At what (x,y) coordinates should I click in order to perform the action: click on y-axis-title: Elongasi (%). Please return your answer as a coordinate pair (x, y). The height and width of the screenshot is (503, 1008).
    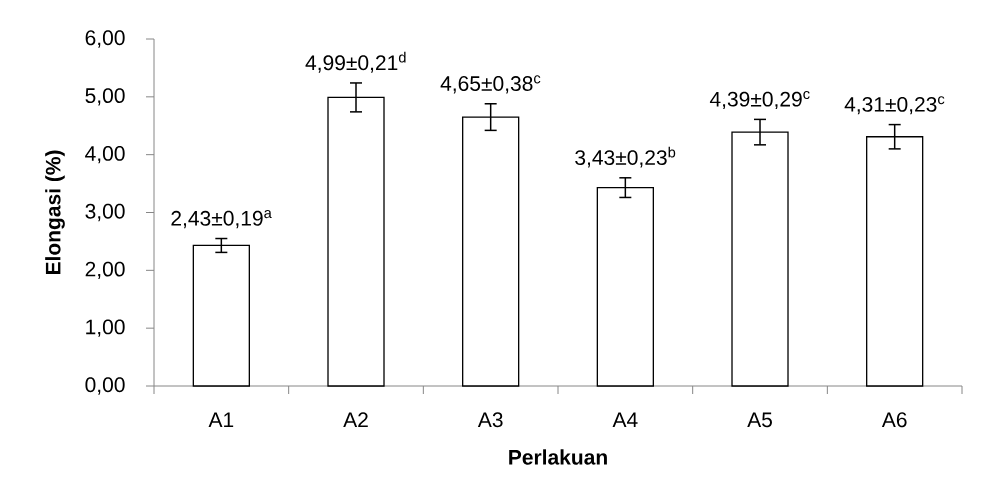
    Looking at the image, I should click on (55, 212).